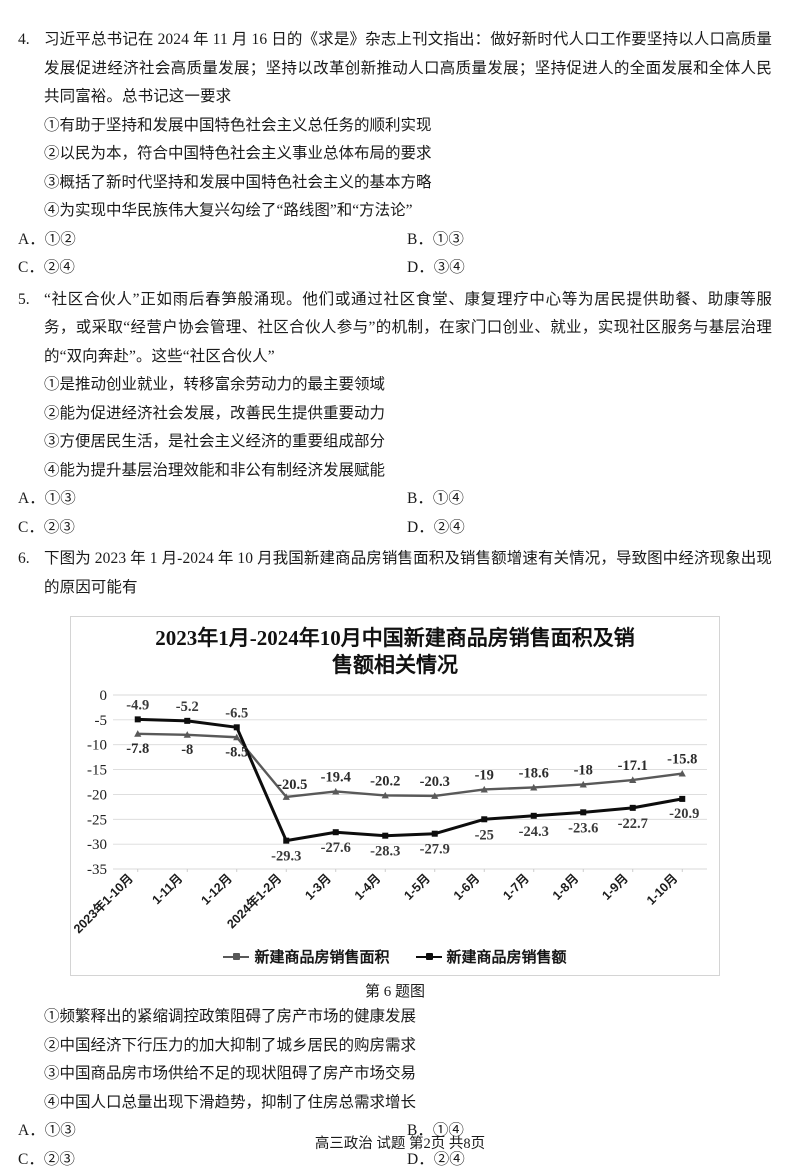  What do you see at coordinates (137, 705) in the screenshot?
I see `data-label: -4.9` at bounding box center [137, 705].